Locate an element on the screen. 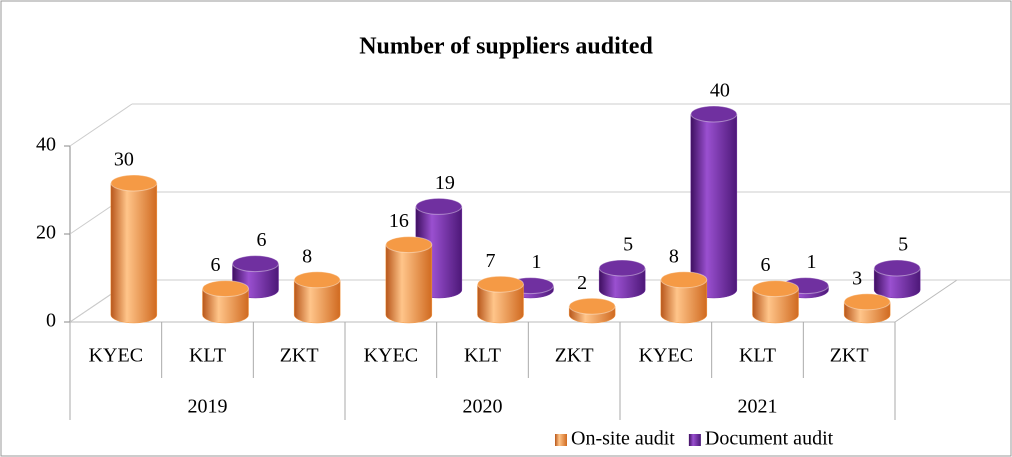  y-tick-label: 40 is located at coordinates (46, 145).